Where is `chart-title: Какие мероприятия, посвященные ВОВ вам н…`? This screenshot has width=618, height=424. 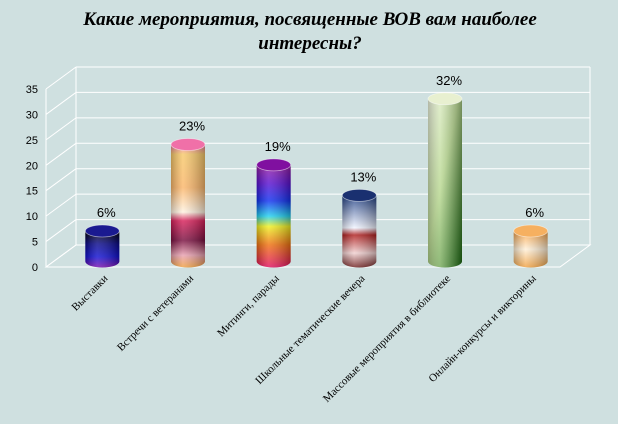 chart-title: Какие мероприятия, посвященные ВОВ вам н… is located at coordinates (310, 31).